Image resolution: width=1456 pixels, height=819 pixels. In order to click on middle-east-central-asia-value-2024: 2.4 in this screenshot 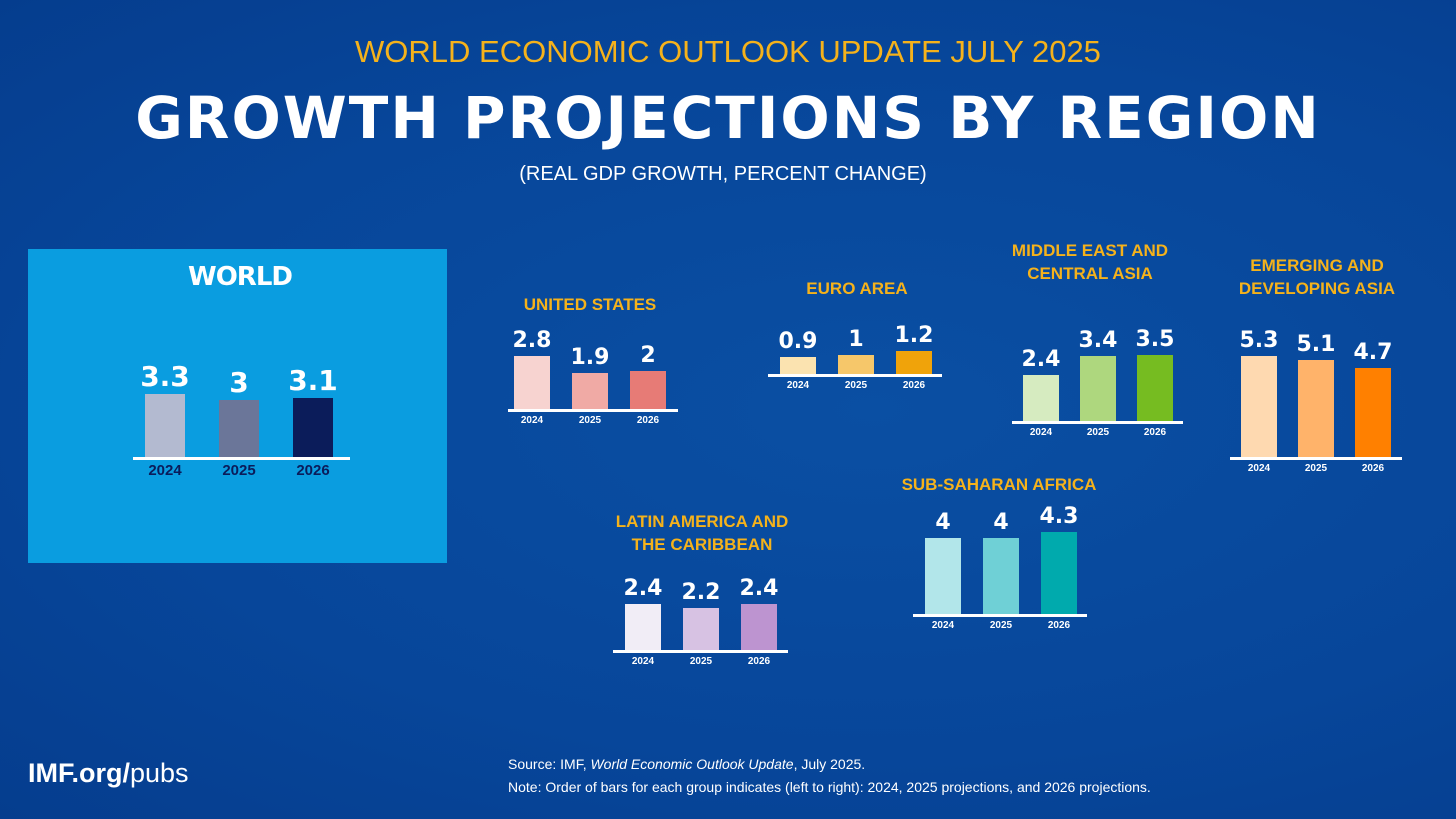, I will do `click(1041, 360)`.